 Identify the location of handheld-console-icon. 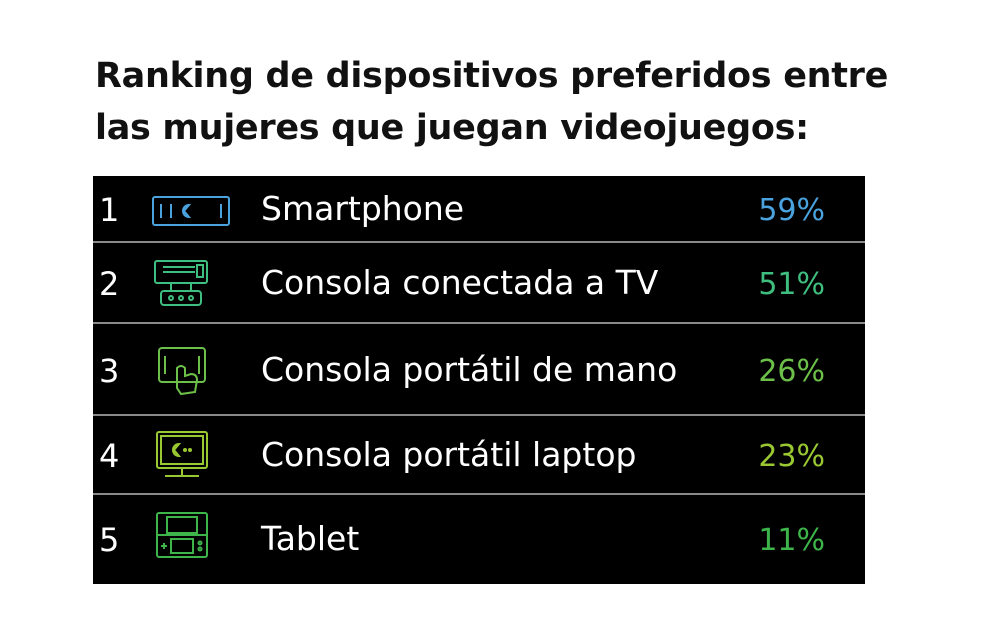
(182, 371).